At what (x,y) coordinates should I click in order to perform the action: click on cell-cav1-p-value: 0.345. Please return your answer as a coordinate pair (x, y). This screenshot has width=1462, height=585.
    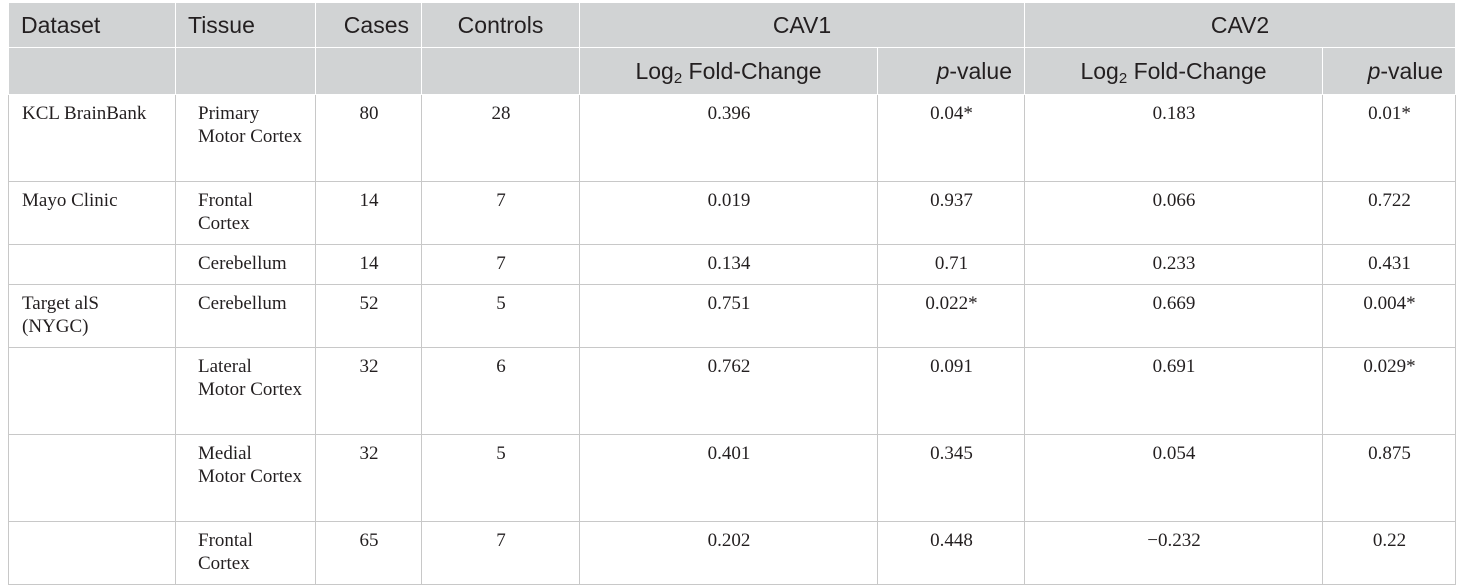
    Looking at the image, I should click on (951, 478).